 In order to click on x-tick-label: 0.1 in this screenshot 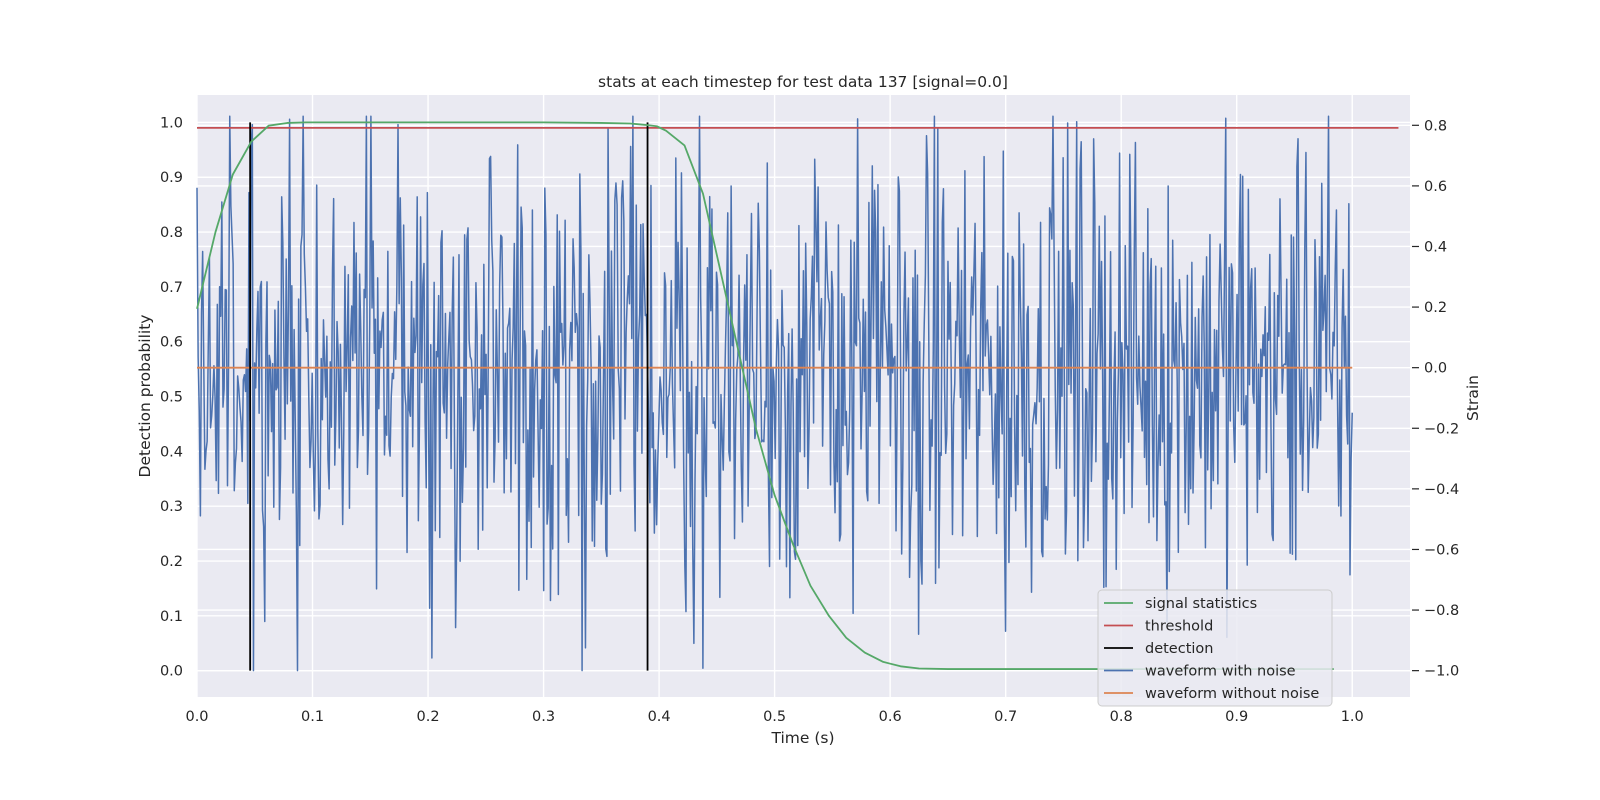, I will do `click(312, 717)`.